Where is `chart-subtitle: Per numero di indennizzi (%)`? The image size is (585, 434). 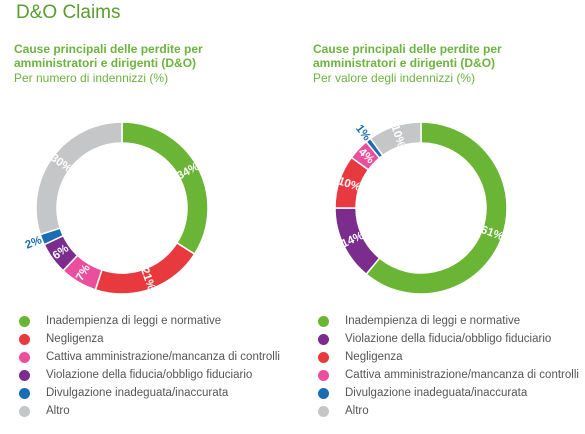
chart-subtitle: Per numero di indennizzi (%) is located at coordinates (91, 78).